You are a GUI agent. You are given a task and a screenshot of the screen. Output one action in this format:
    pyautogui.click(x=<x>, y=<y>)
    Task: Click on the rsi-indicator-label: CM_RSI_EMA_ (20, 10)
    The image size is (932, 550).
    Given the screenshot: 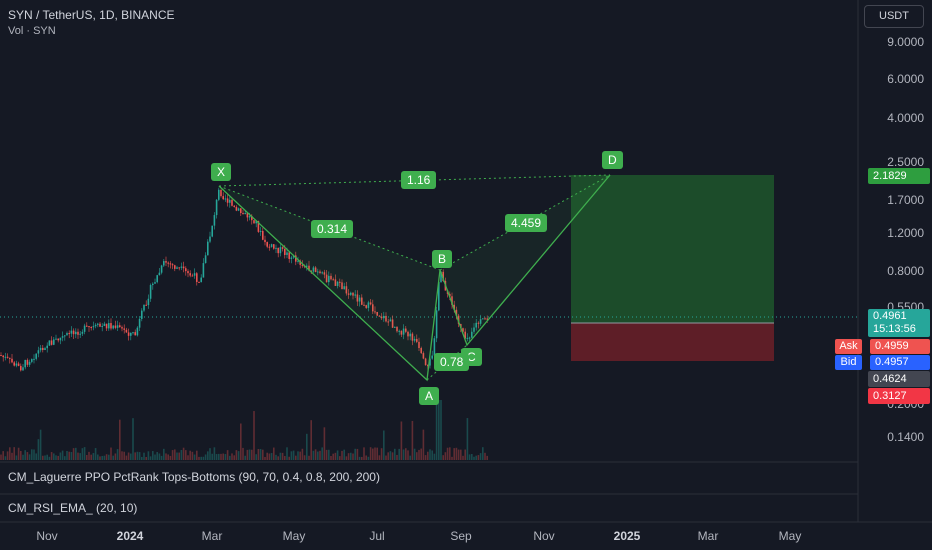 What is the action you would take?
    pyautogui.click(x=73, y=508)
    